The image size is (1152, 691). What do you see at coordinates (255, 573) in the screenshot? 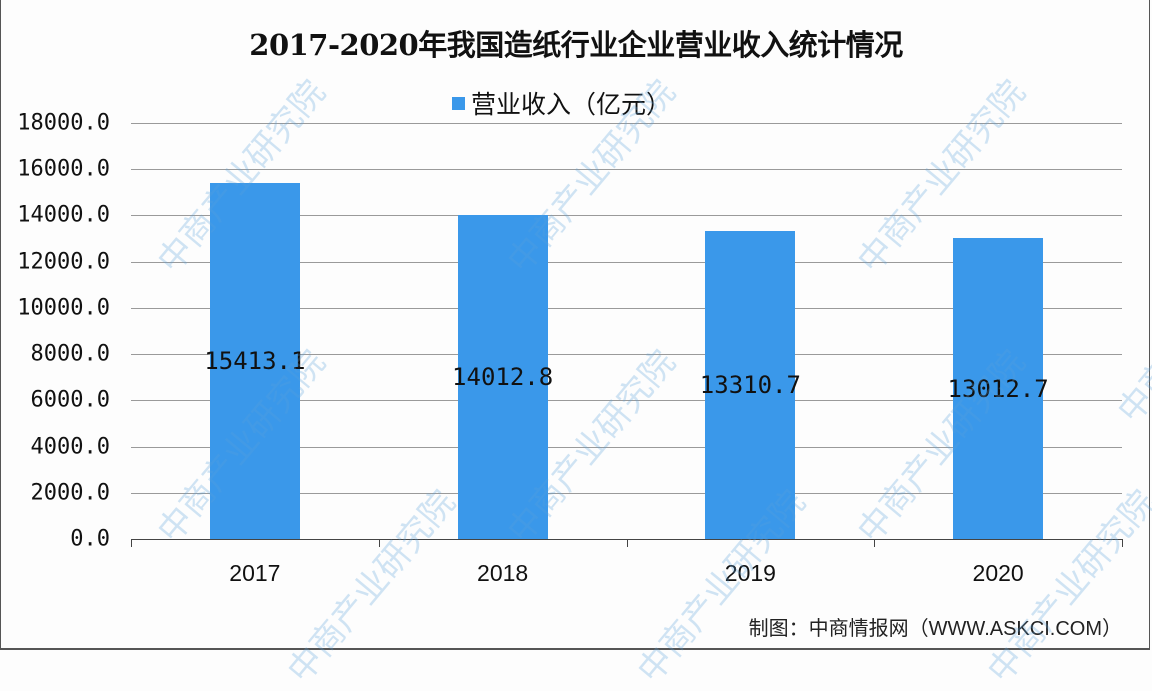
I see `x-tick-label: 2017` at bounding box center [255, 573].